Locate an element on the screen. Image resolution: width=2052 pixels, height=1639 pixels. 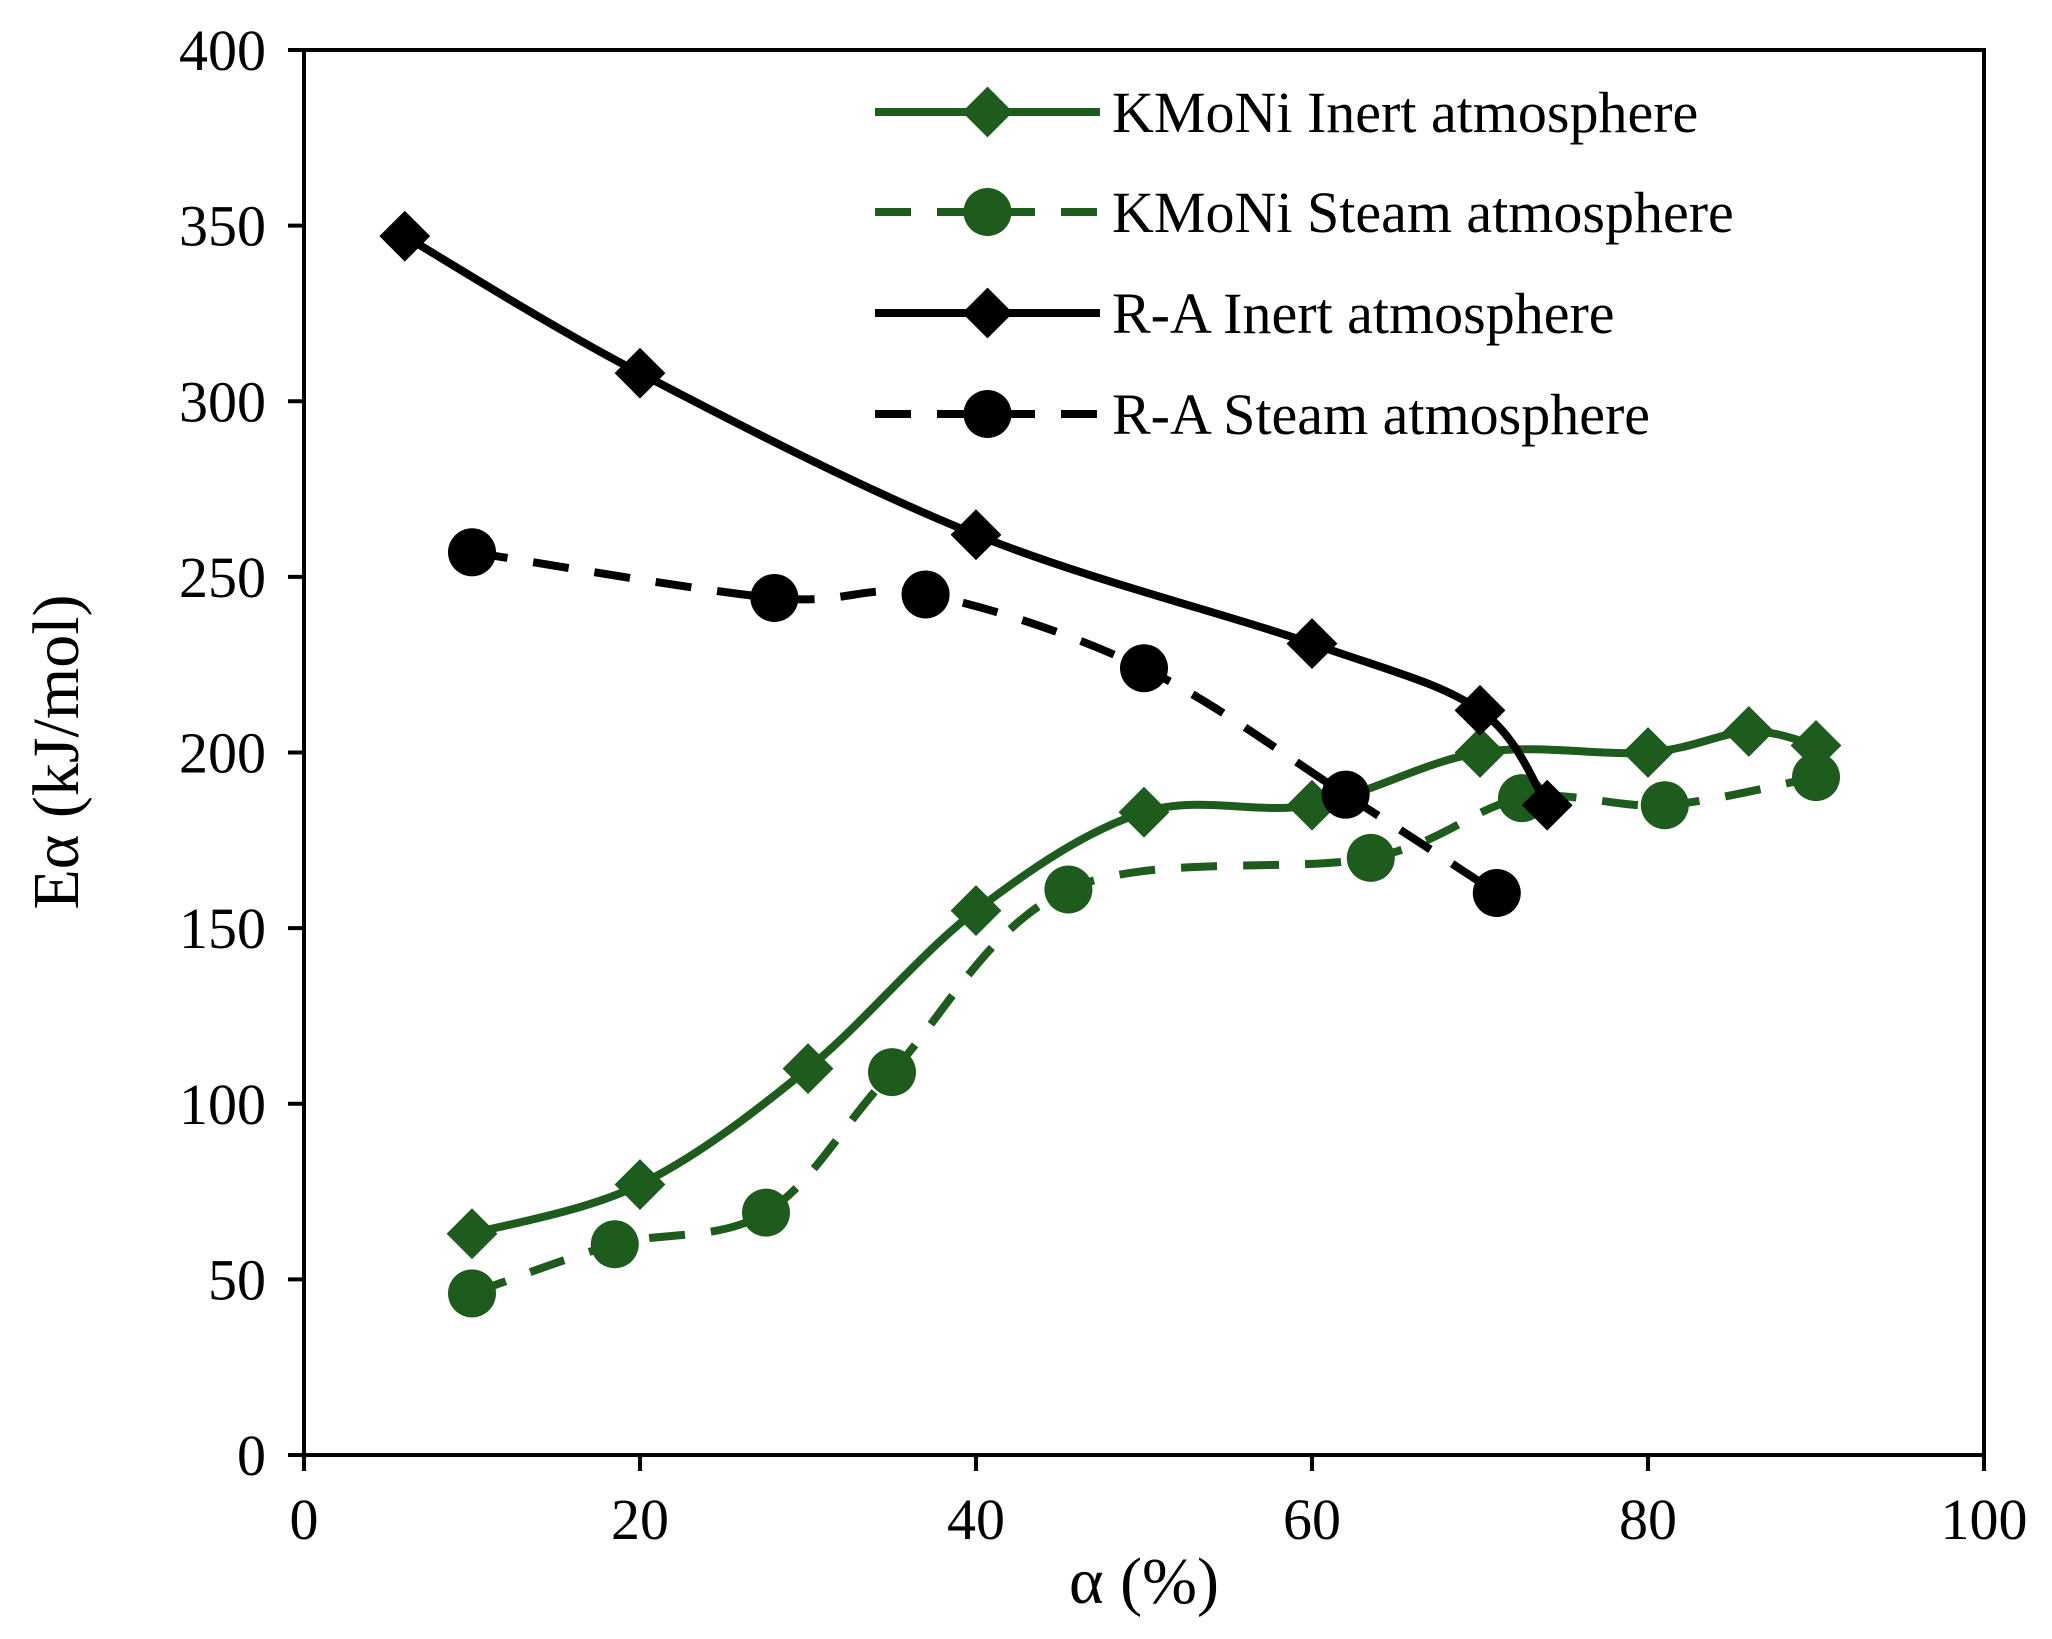
legend-item-ra-inert: R-A Inert atmosphere is located at coordinates (1245, 313).